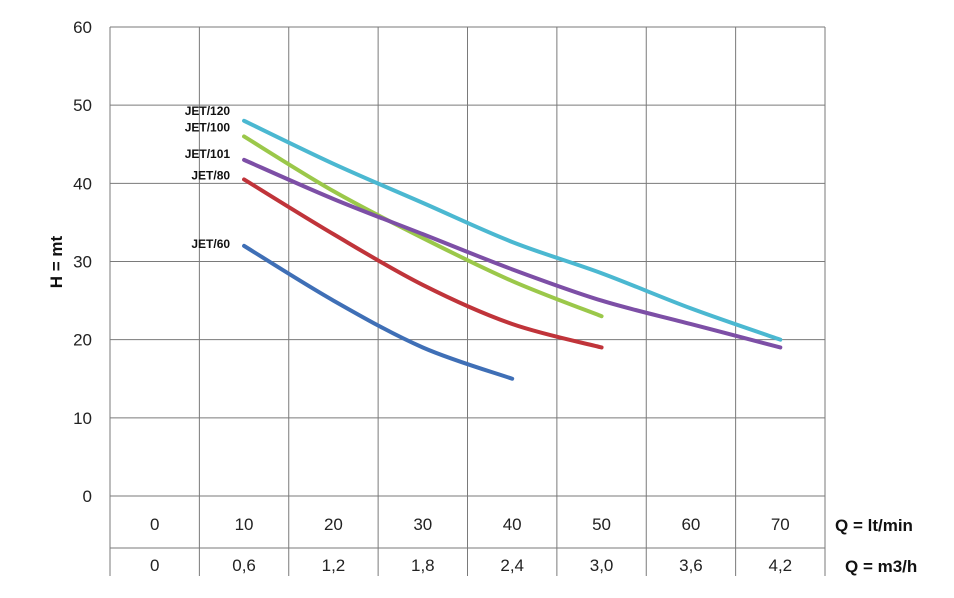  Describe the element at coordinates (87, 496) in the screenshot. I see `y-tick-label: 0` at that location.